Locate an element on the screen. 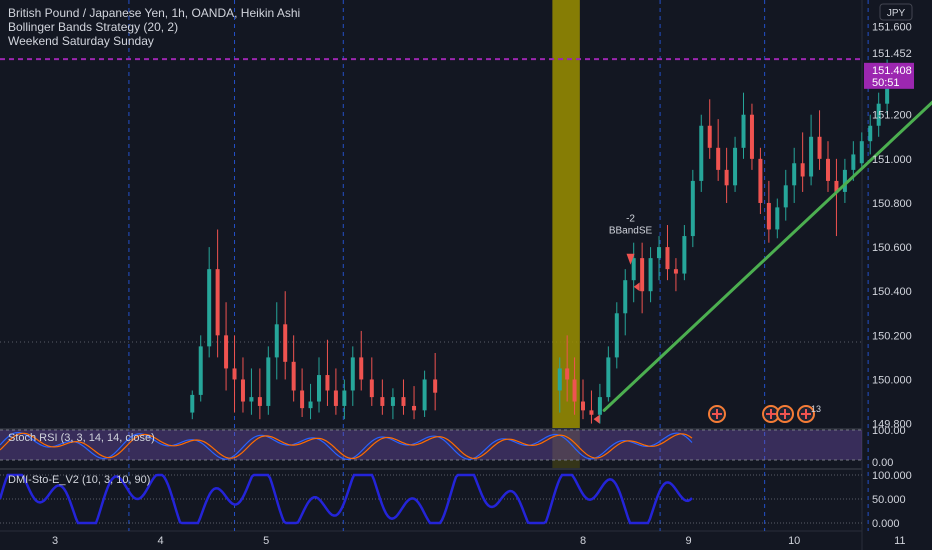 The height and width of the screenshot is (550, 932). price-badge is located at coordinates (889, 75).